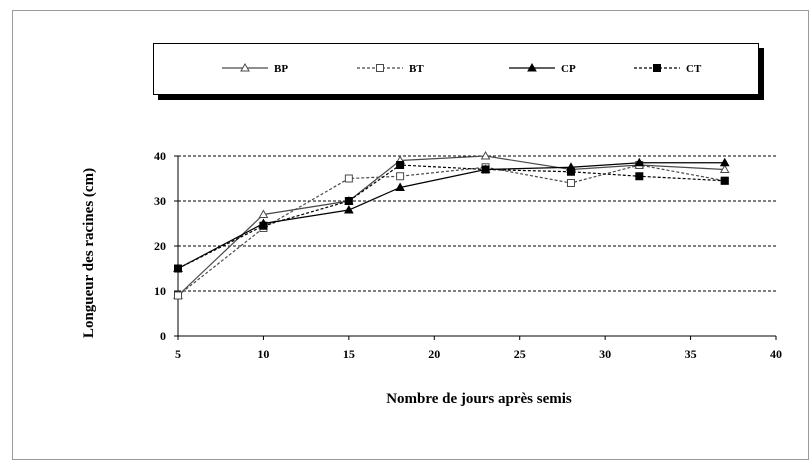 This screenshot has width=811, height=462. What do you see at coordinates (520, 354) in the screenshot?
I see `x-tick-label-25: 25` at bounding box center [520, 354].